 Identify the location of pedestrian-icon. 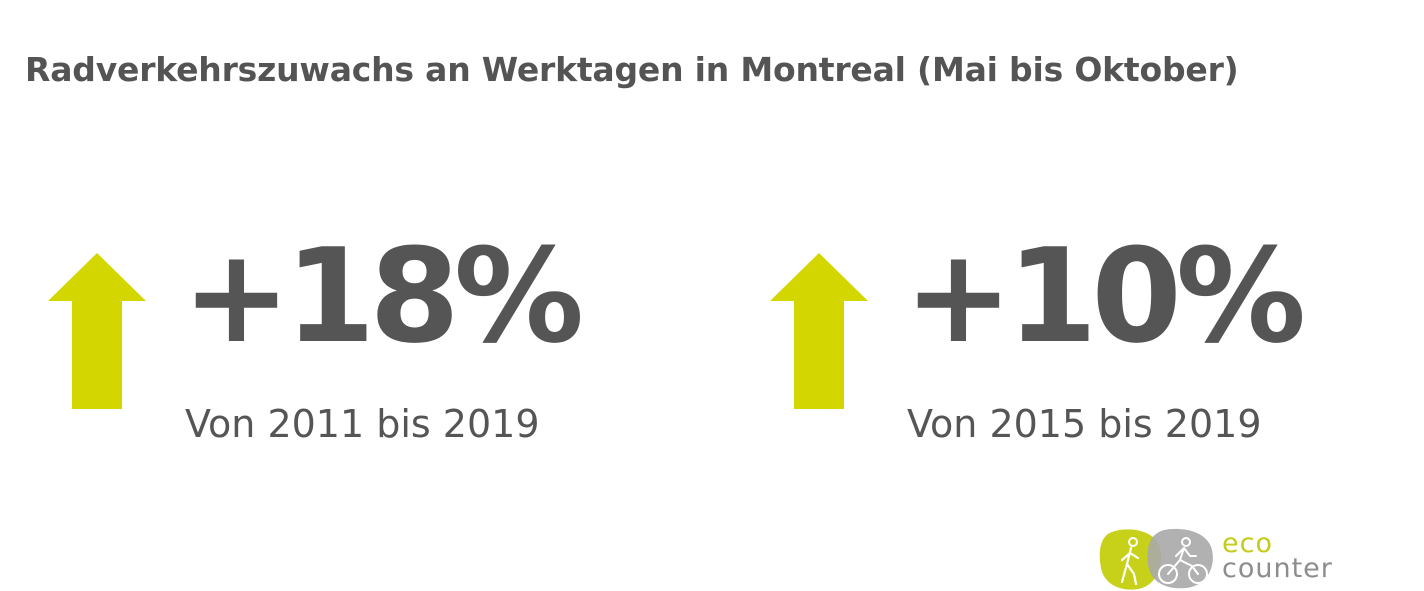
(1130, 559).